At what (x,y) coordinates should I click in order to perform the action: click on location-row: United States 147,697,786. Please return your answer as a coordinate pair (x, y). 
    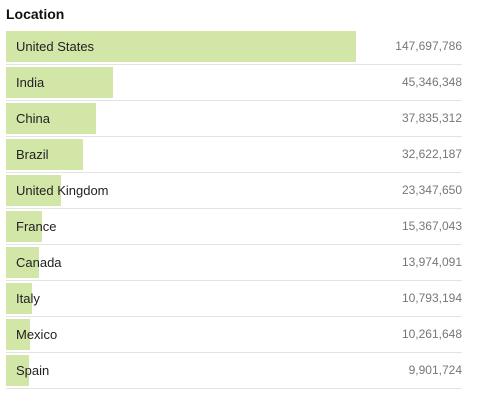
    Looking at the image, I should click on (234, 47).